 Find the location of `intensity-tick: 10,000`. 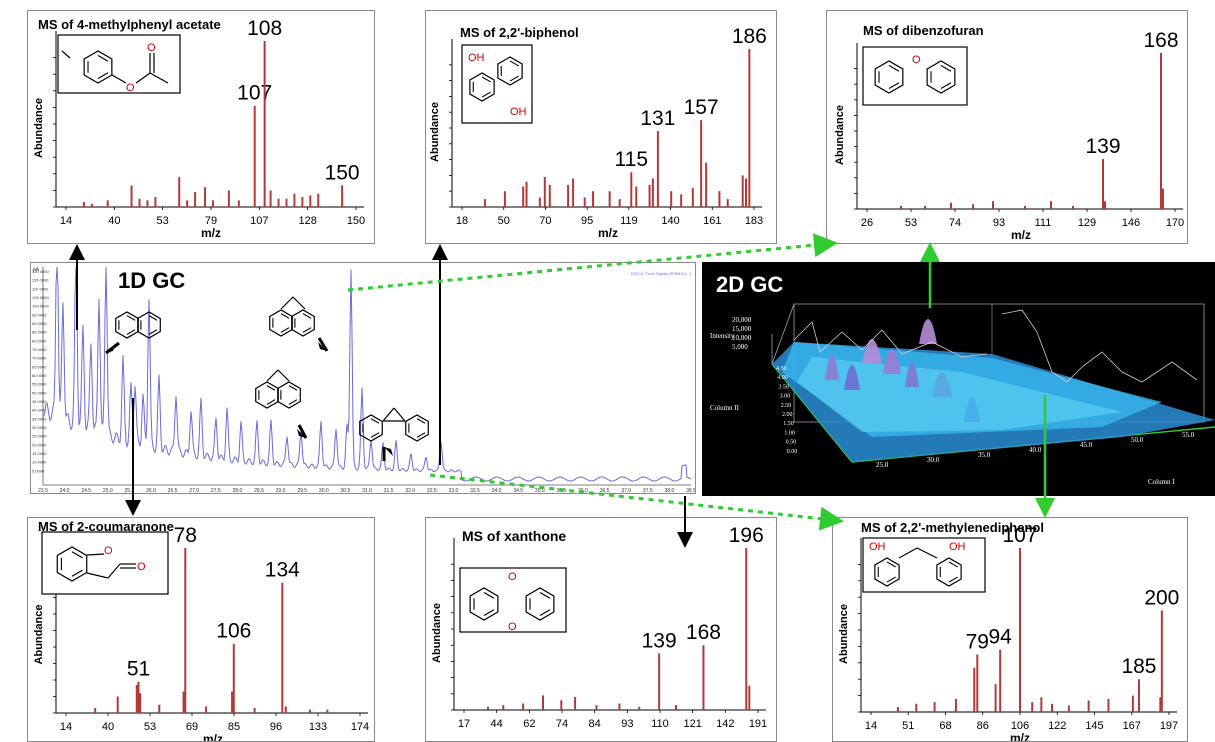

intensity-tick: 10,000 is located at coordinates (742, 338).